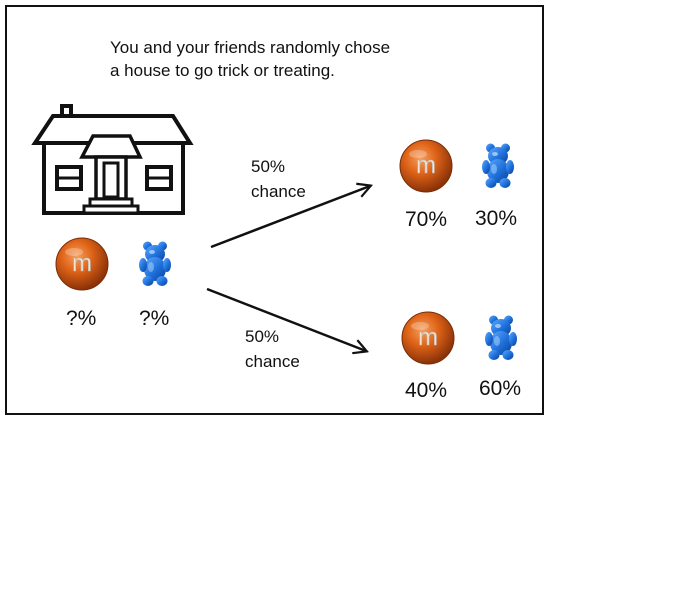  What do you see at coordinates (268, 166) in the screenshot?
I see `branch-1-chance-value: 50%` at bounding box center [268, 166].